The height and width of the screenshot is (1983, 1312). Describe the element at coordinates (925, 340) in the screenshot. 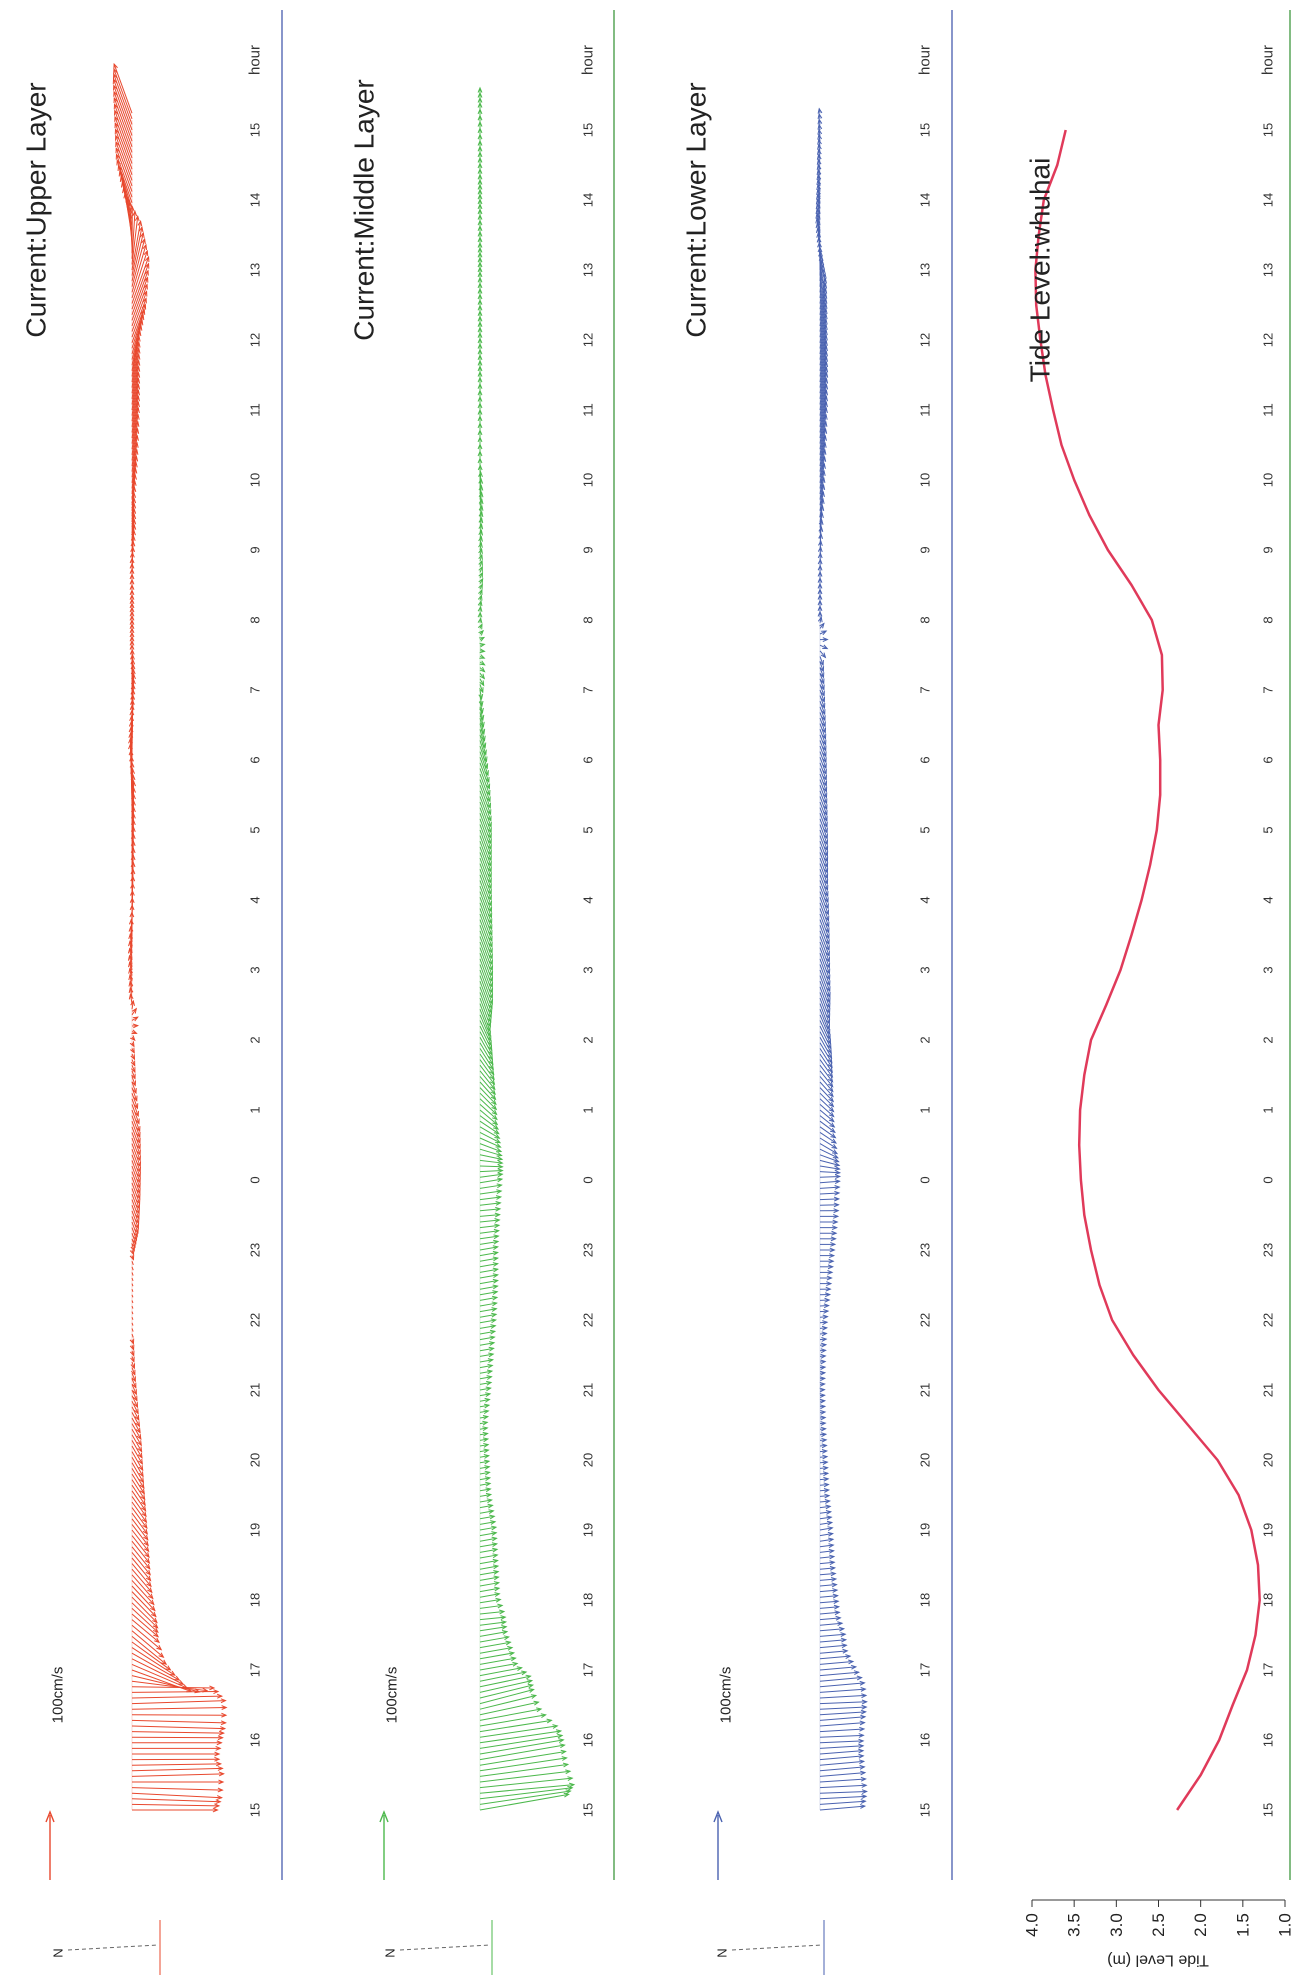

I see `hour-tick-label: 12` at that location.